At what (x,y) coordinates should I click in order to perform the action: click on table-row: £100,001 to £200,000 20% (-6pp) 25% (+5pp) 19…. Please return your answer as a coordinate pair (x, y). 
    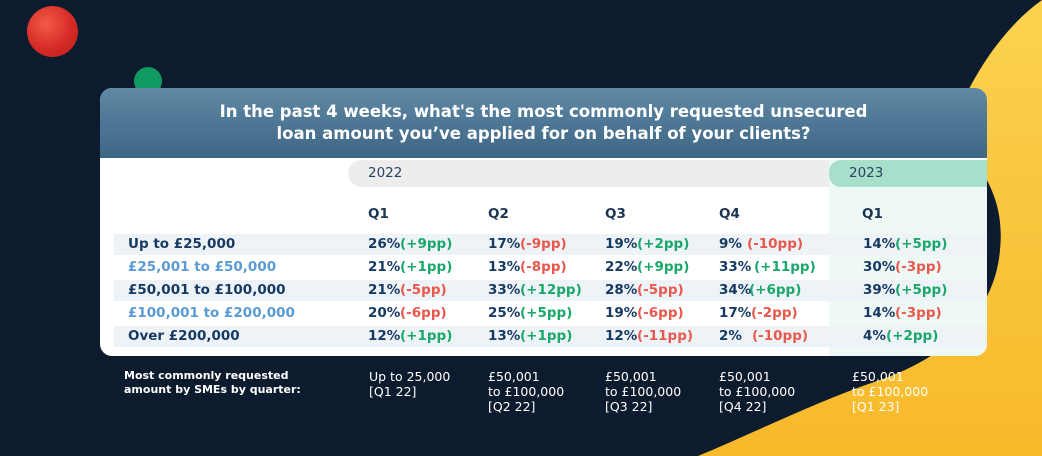
    Looking at the image, I should click on (550, 313).